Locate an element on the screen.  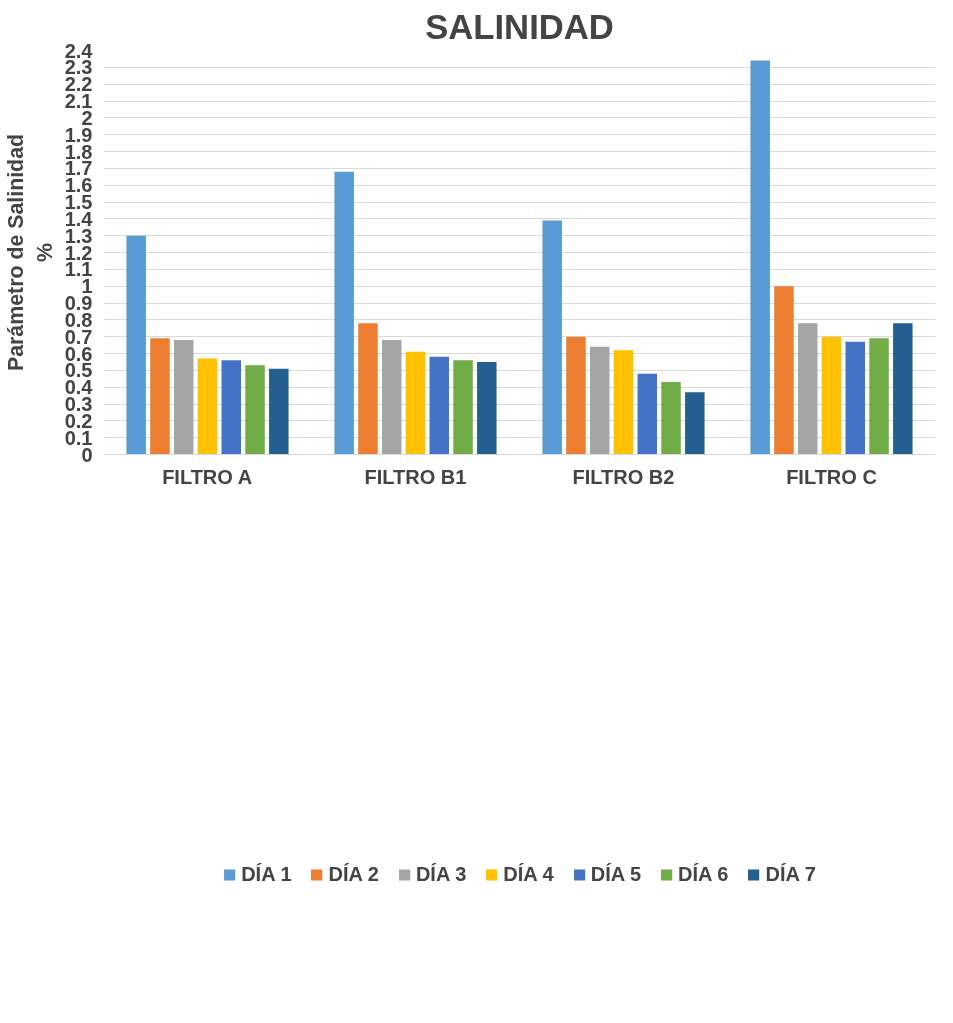
y-tick-label: 1.5 is located at coordinates (78, 202).